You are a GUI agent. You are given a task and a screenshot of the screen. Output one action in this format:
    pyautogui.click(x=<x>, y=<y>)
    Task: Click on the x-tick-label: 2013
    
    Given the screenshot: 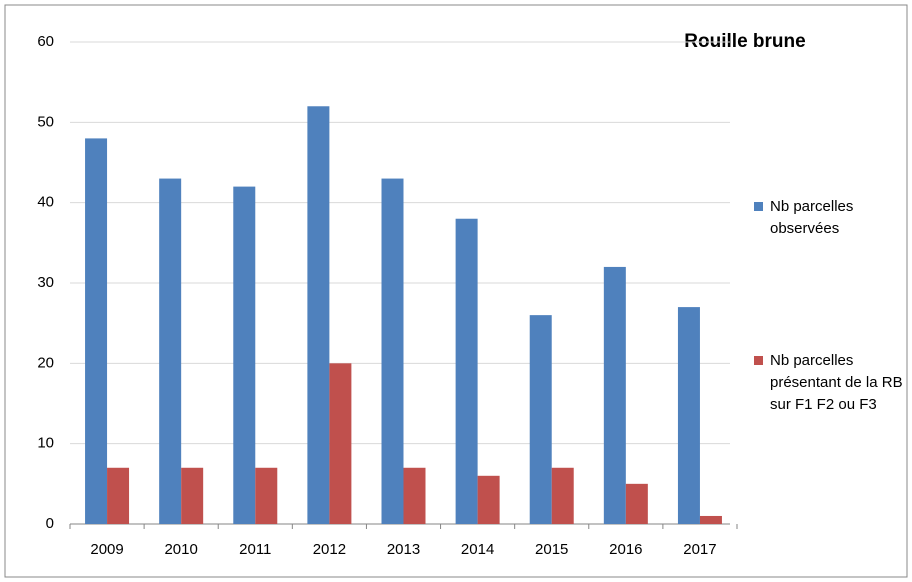 What is the action you would take?
    pyautogui.click(x=403, y=549)
    